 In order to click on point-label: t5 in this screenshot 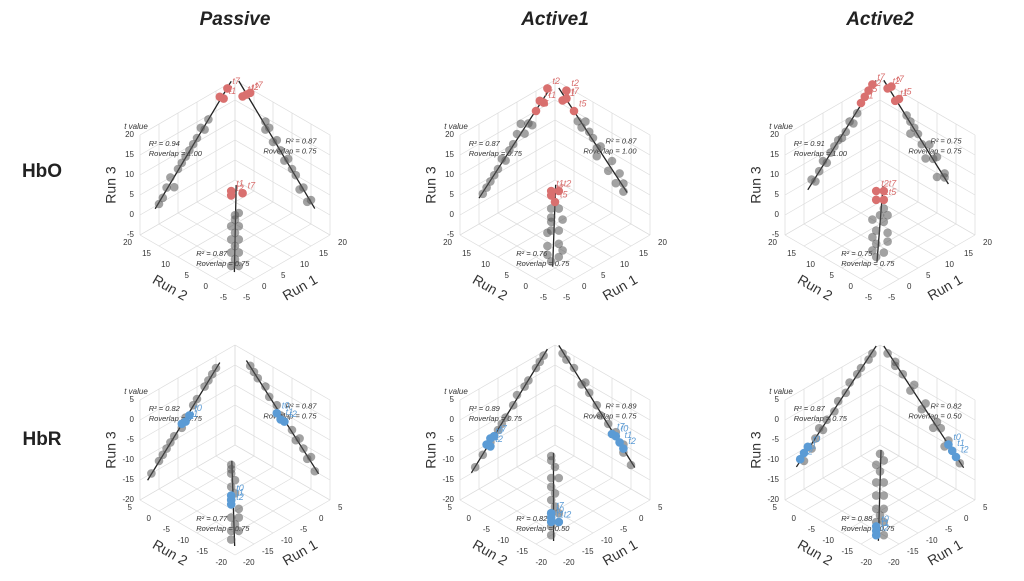, I will do `click(545, 103)`.